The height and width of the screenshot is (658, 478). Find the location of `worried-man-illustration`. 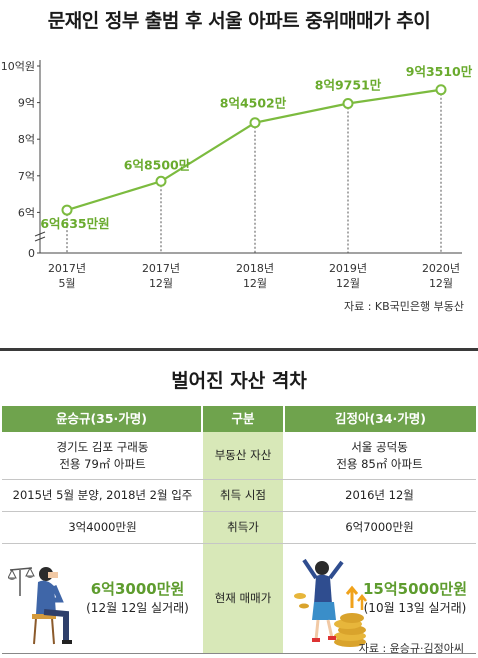

worried-man-illustration is located at coordinates (40, 605).